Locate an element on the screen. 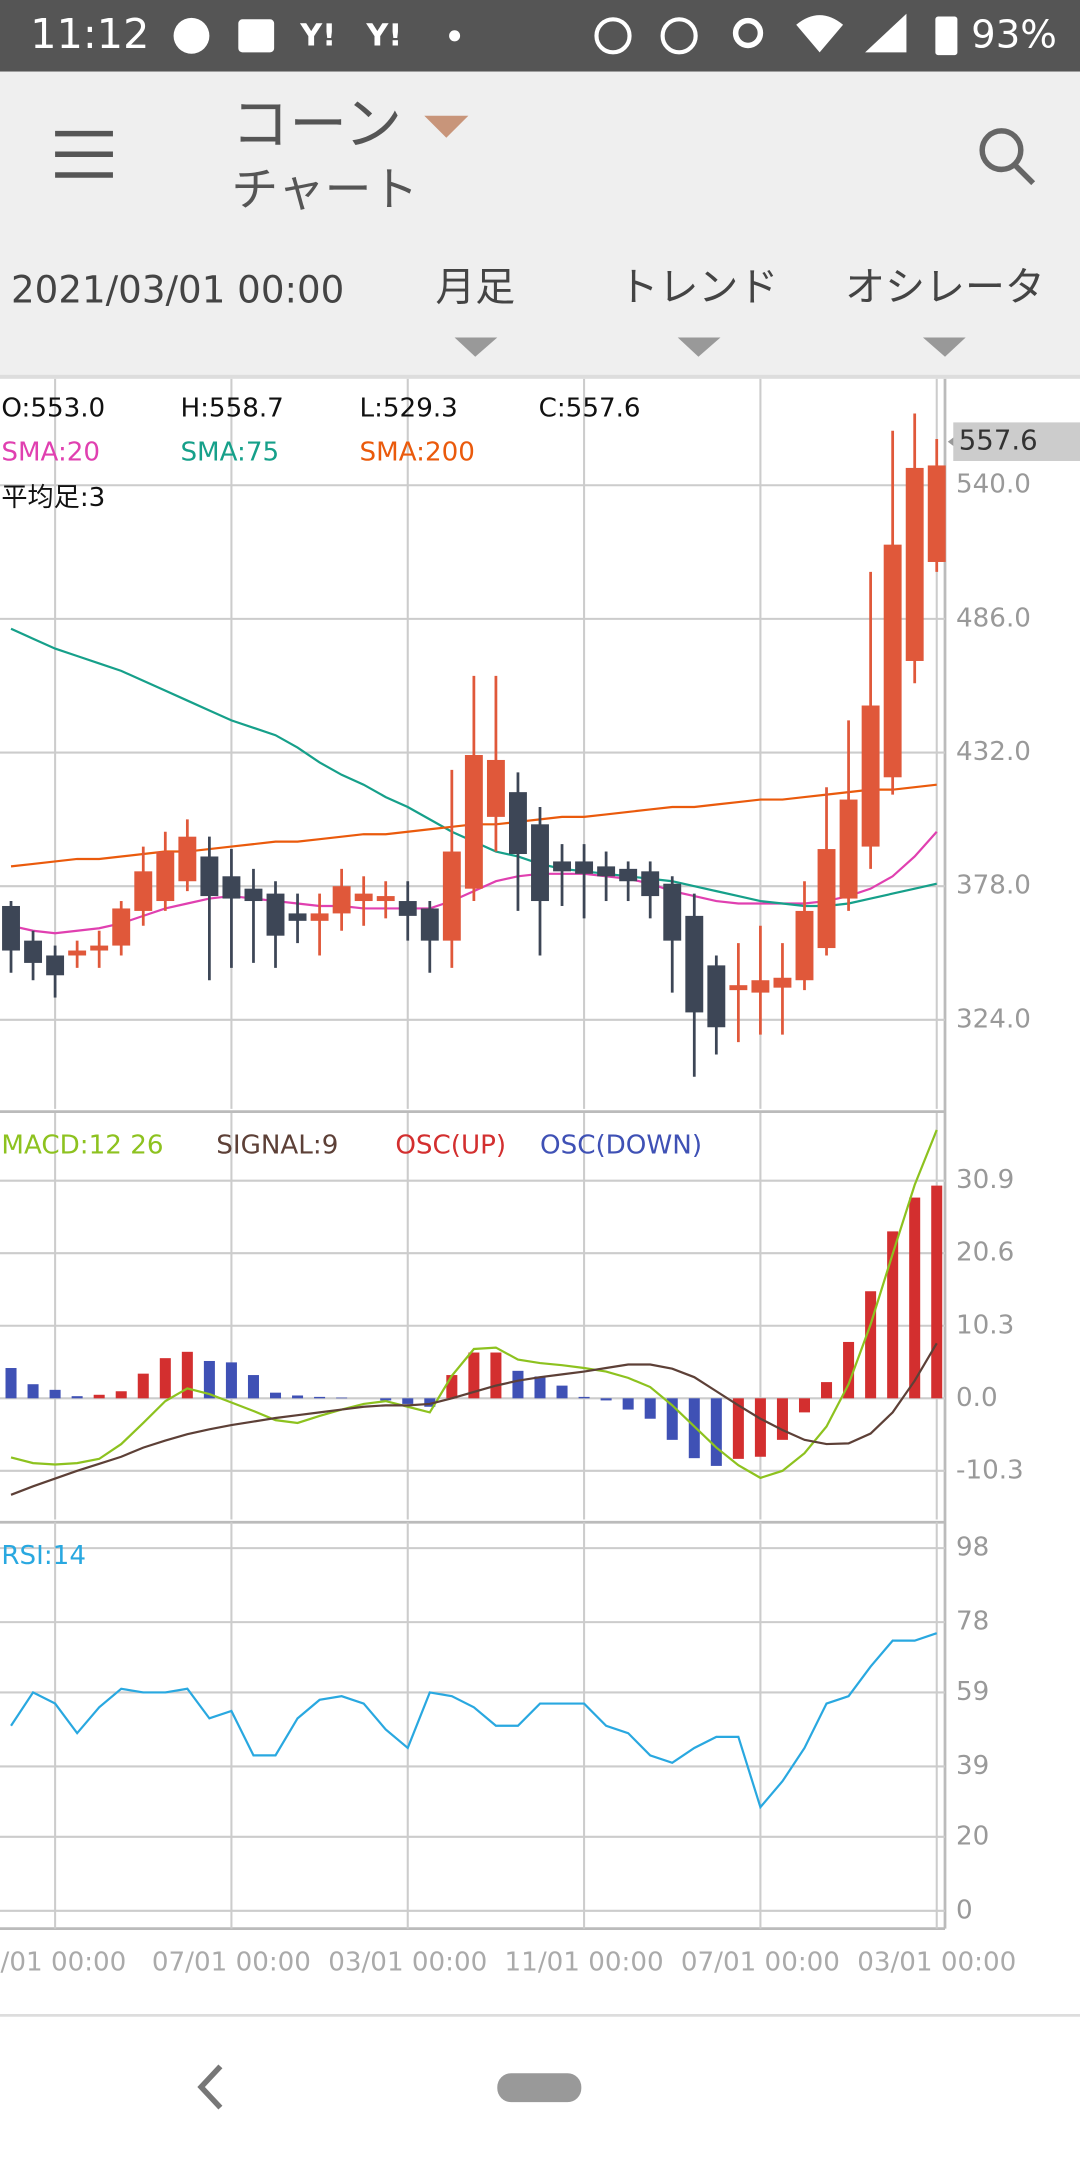  header-subtitle: チャート is located at coordinates (324, 190).